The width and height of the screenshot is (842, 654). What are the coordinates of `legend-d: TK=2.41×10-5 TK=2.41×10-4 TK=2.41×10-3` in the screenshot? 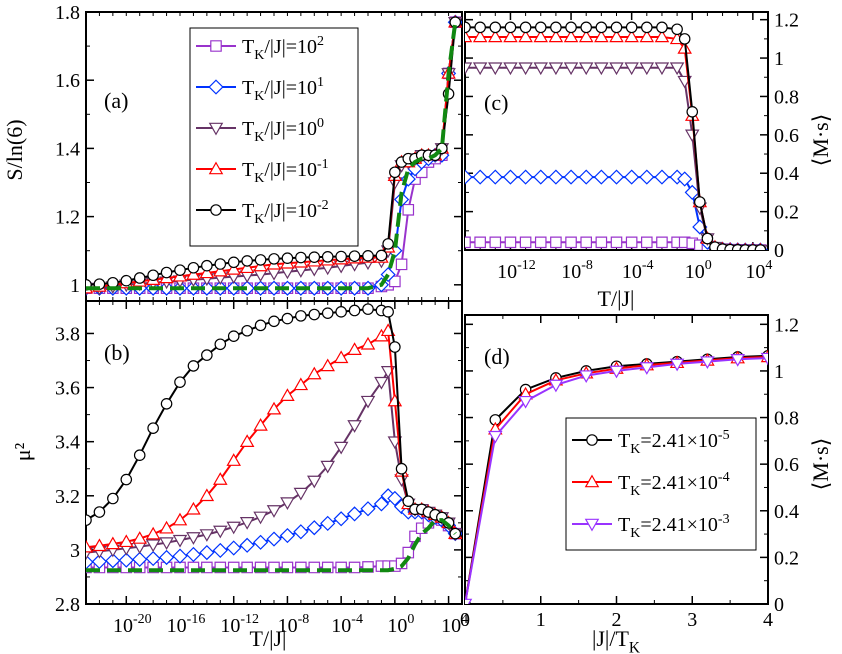 It's located at (661, 484).